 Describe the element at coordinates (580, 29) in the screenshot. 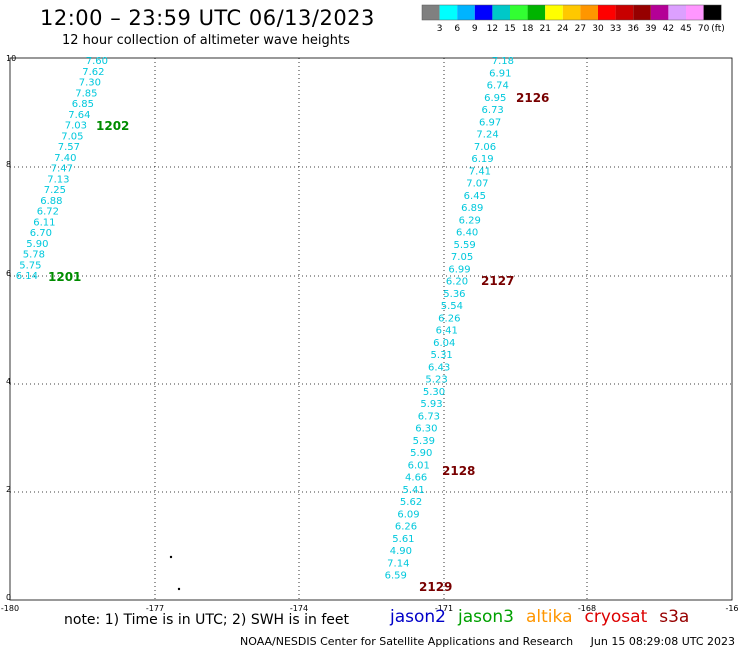

I see `colorbar-label: 27` at that location.